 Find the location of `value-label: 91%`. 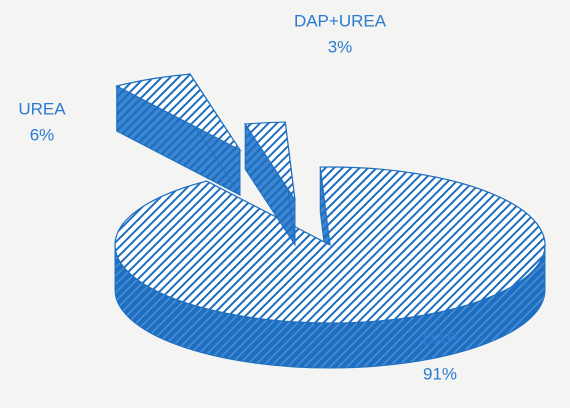

value-label: 91% is located at coordinates (440, 373).